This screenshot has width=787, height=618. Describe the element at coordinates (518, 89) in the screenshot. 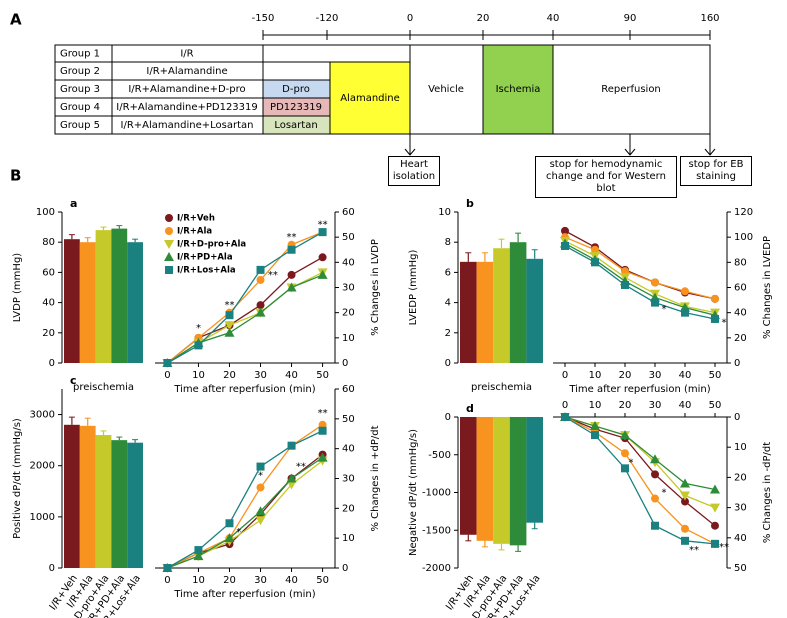

I see `block-label: Ischemia` at that location.